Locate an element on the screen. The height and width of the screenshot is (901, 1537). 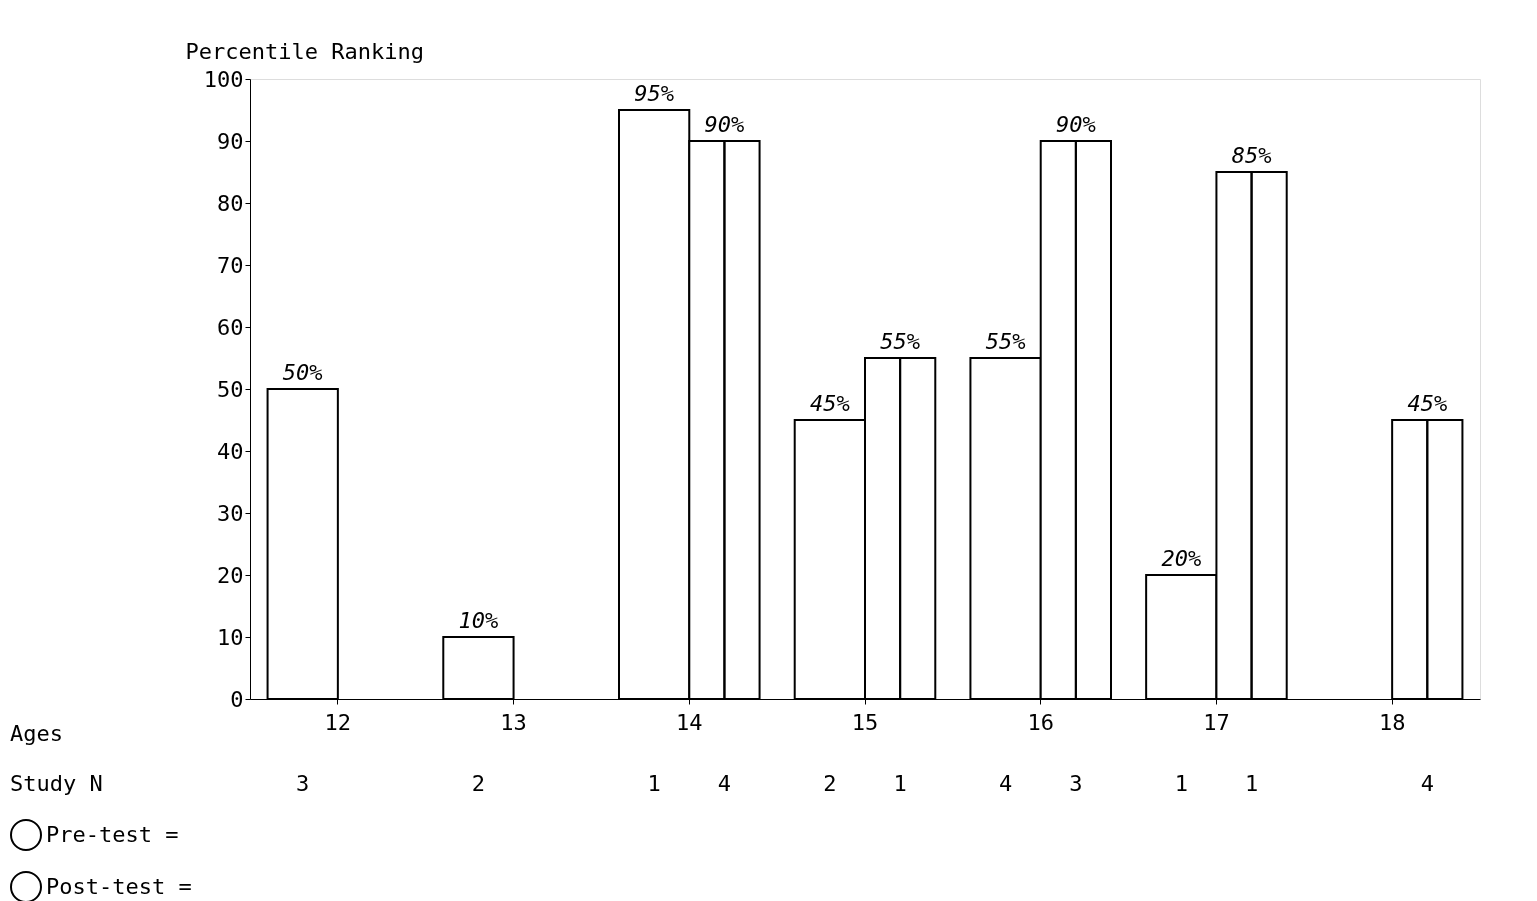
y-tick-label: 50 is located at coordinates (230, 389).